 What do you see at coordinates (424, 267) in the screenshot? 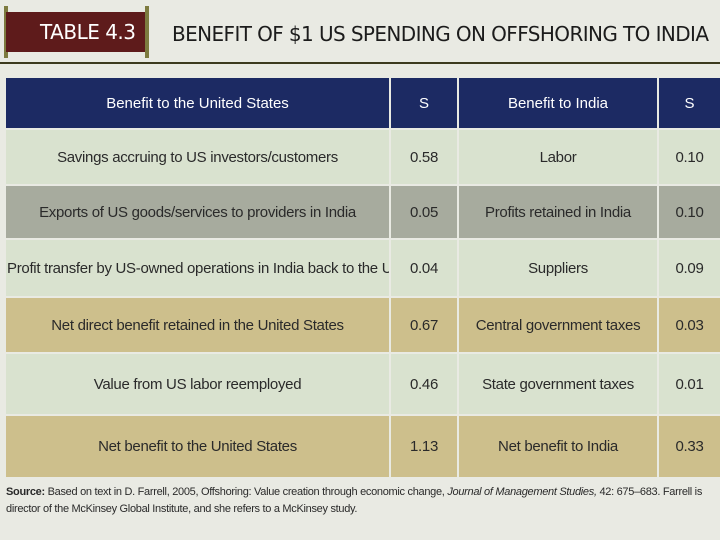
I see `us-value-cell: 0.04` at bounding box center [424, 267].